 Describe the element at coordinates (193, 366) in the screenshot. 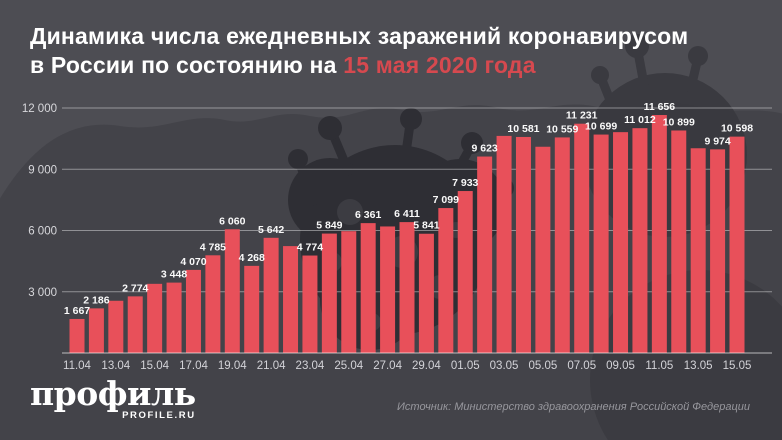

I see `x-axis-tick-label: 17.04` at that location.